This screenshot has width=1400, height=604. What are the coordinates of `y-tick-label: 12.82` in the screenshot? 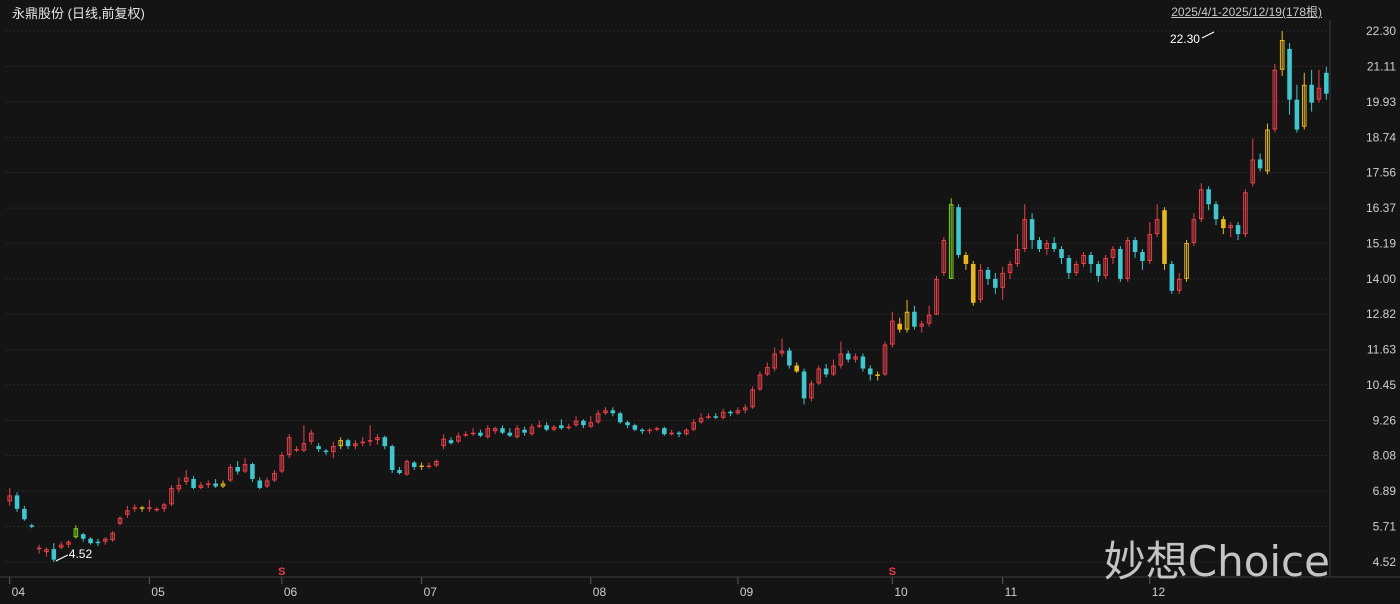 It's located at (1381, 314).